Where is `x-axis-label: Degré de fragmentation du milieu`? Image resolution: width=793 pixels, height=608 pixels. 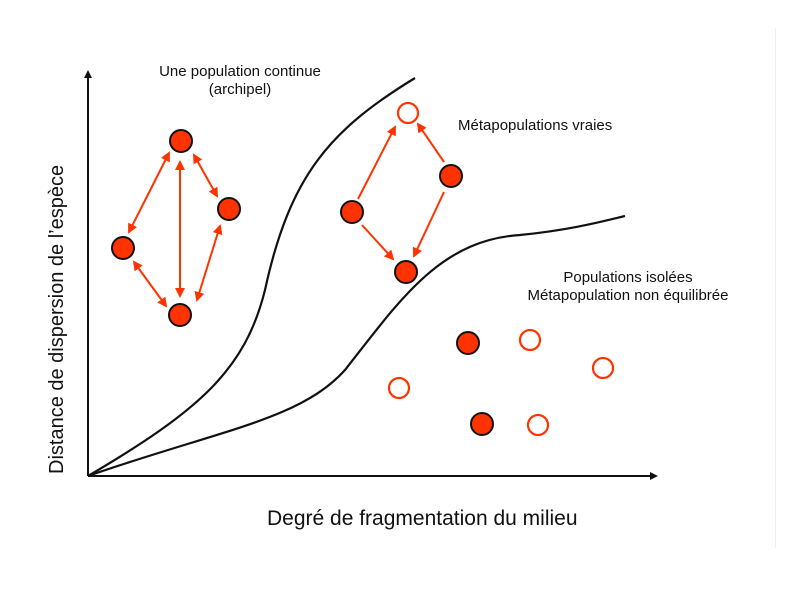
x-axis-label: Degré de fragmentation du milieu is located at coordinates (422, 518).